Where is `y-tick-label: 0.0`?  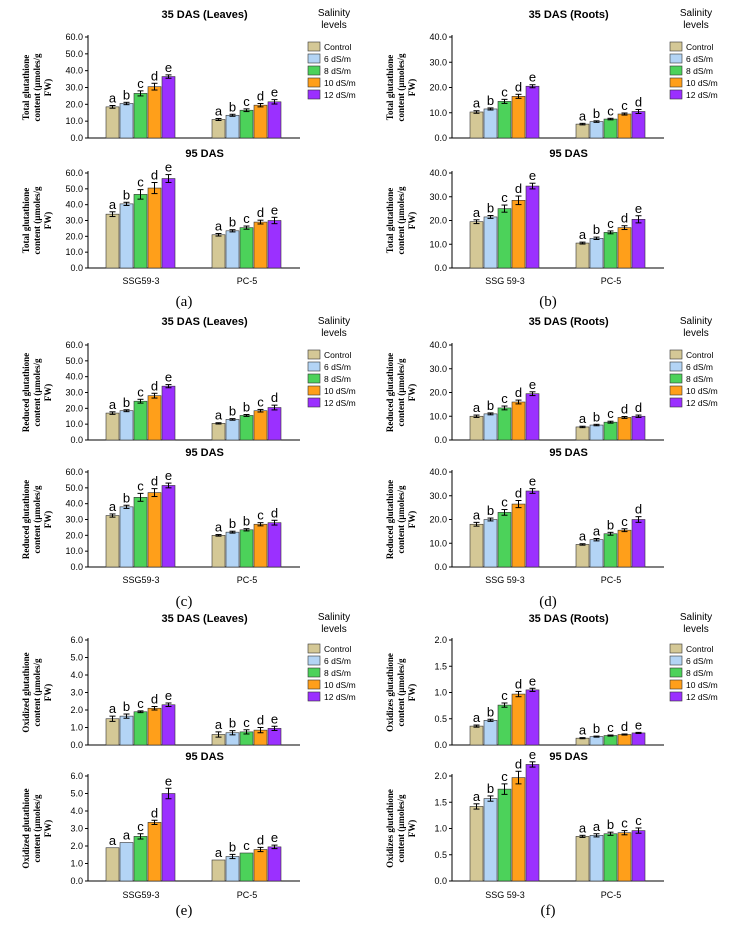 y-tick-label: 0.0 is located at coordinates (440, 440).